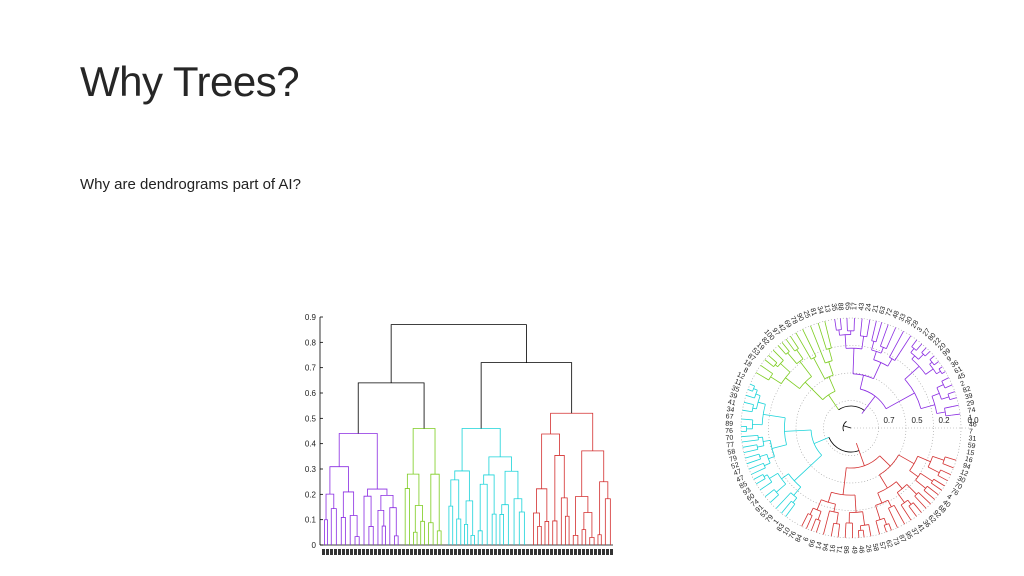 This screenshot has height=576, width=1024. I want to click on polar-leaf-label: 34, so click(819, 310).